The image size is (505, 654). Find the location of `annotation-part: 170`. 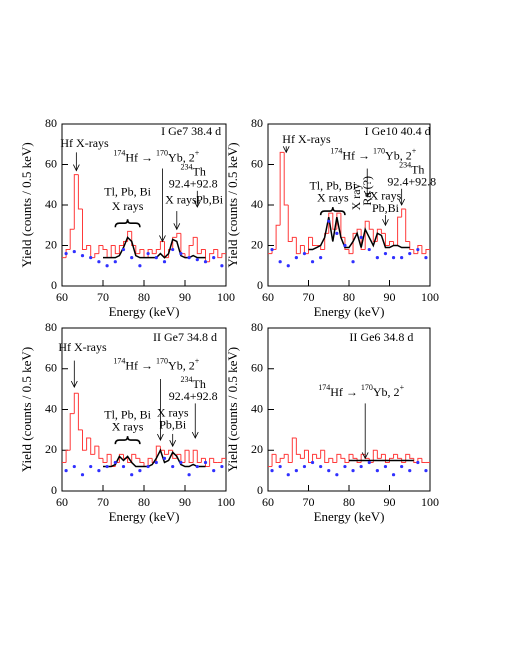

annotation-part: 170 is located at coordinates (379, 151).